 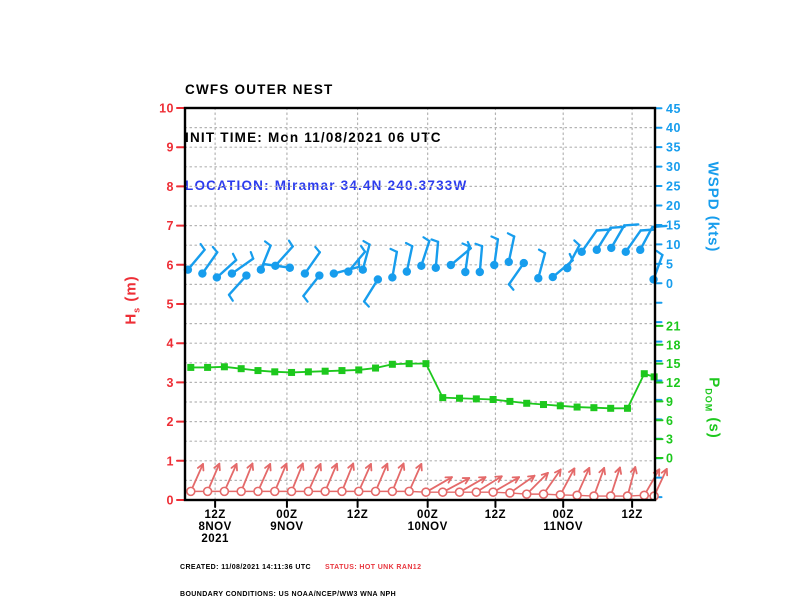 What do you see at coordinates (647, 230) in the screenshot?
I see `wind-barb-flag` at bounding box center [647, 230].